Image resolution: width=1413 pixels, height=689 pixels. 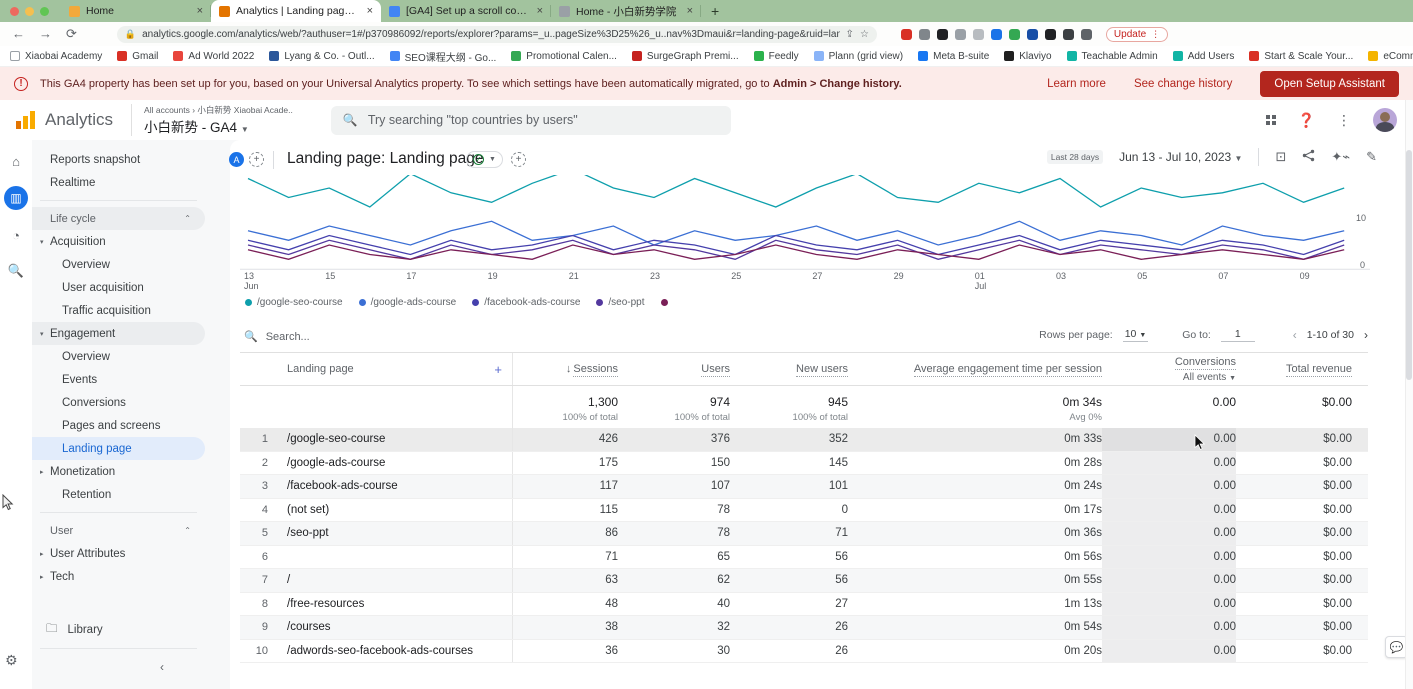 I want to click on landing-page-cell: /, so click(x=396, y=580).